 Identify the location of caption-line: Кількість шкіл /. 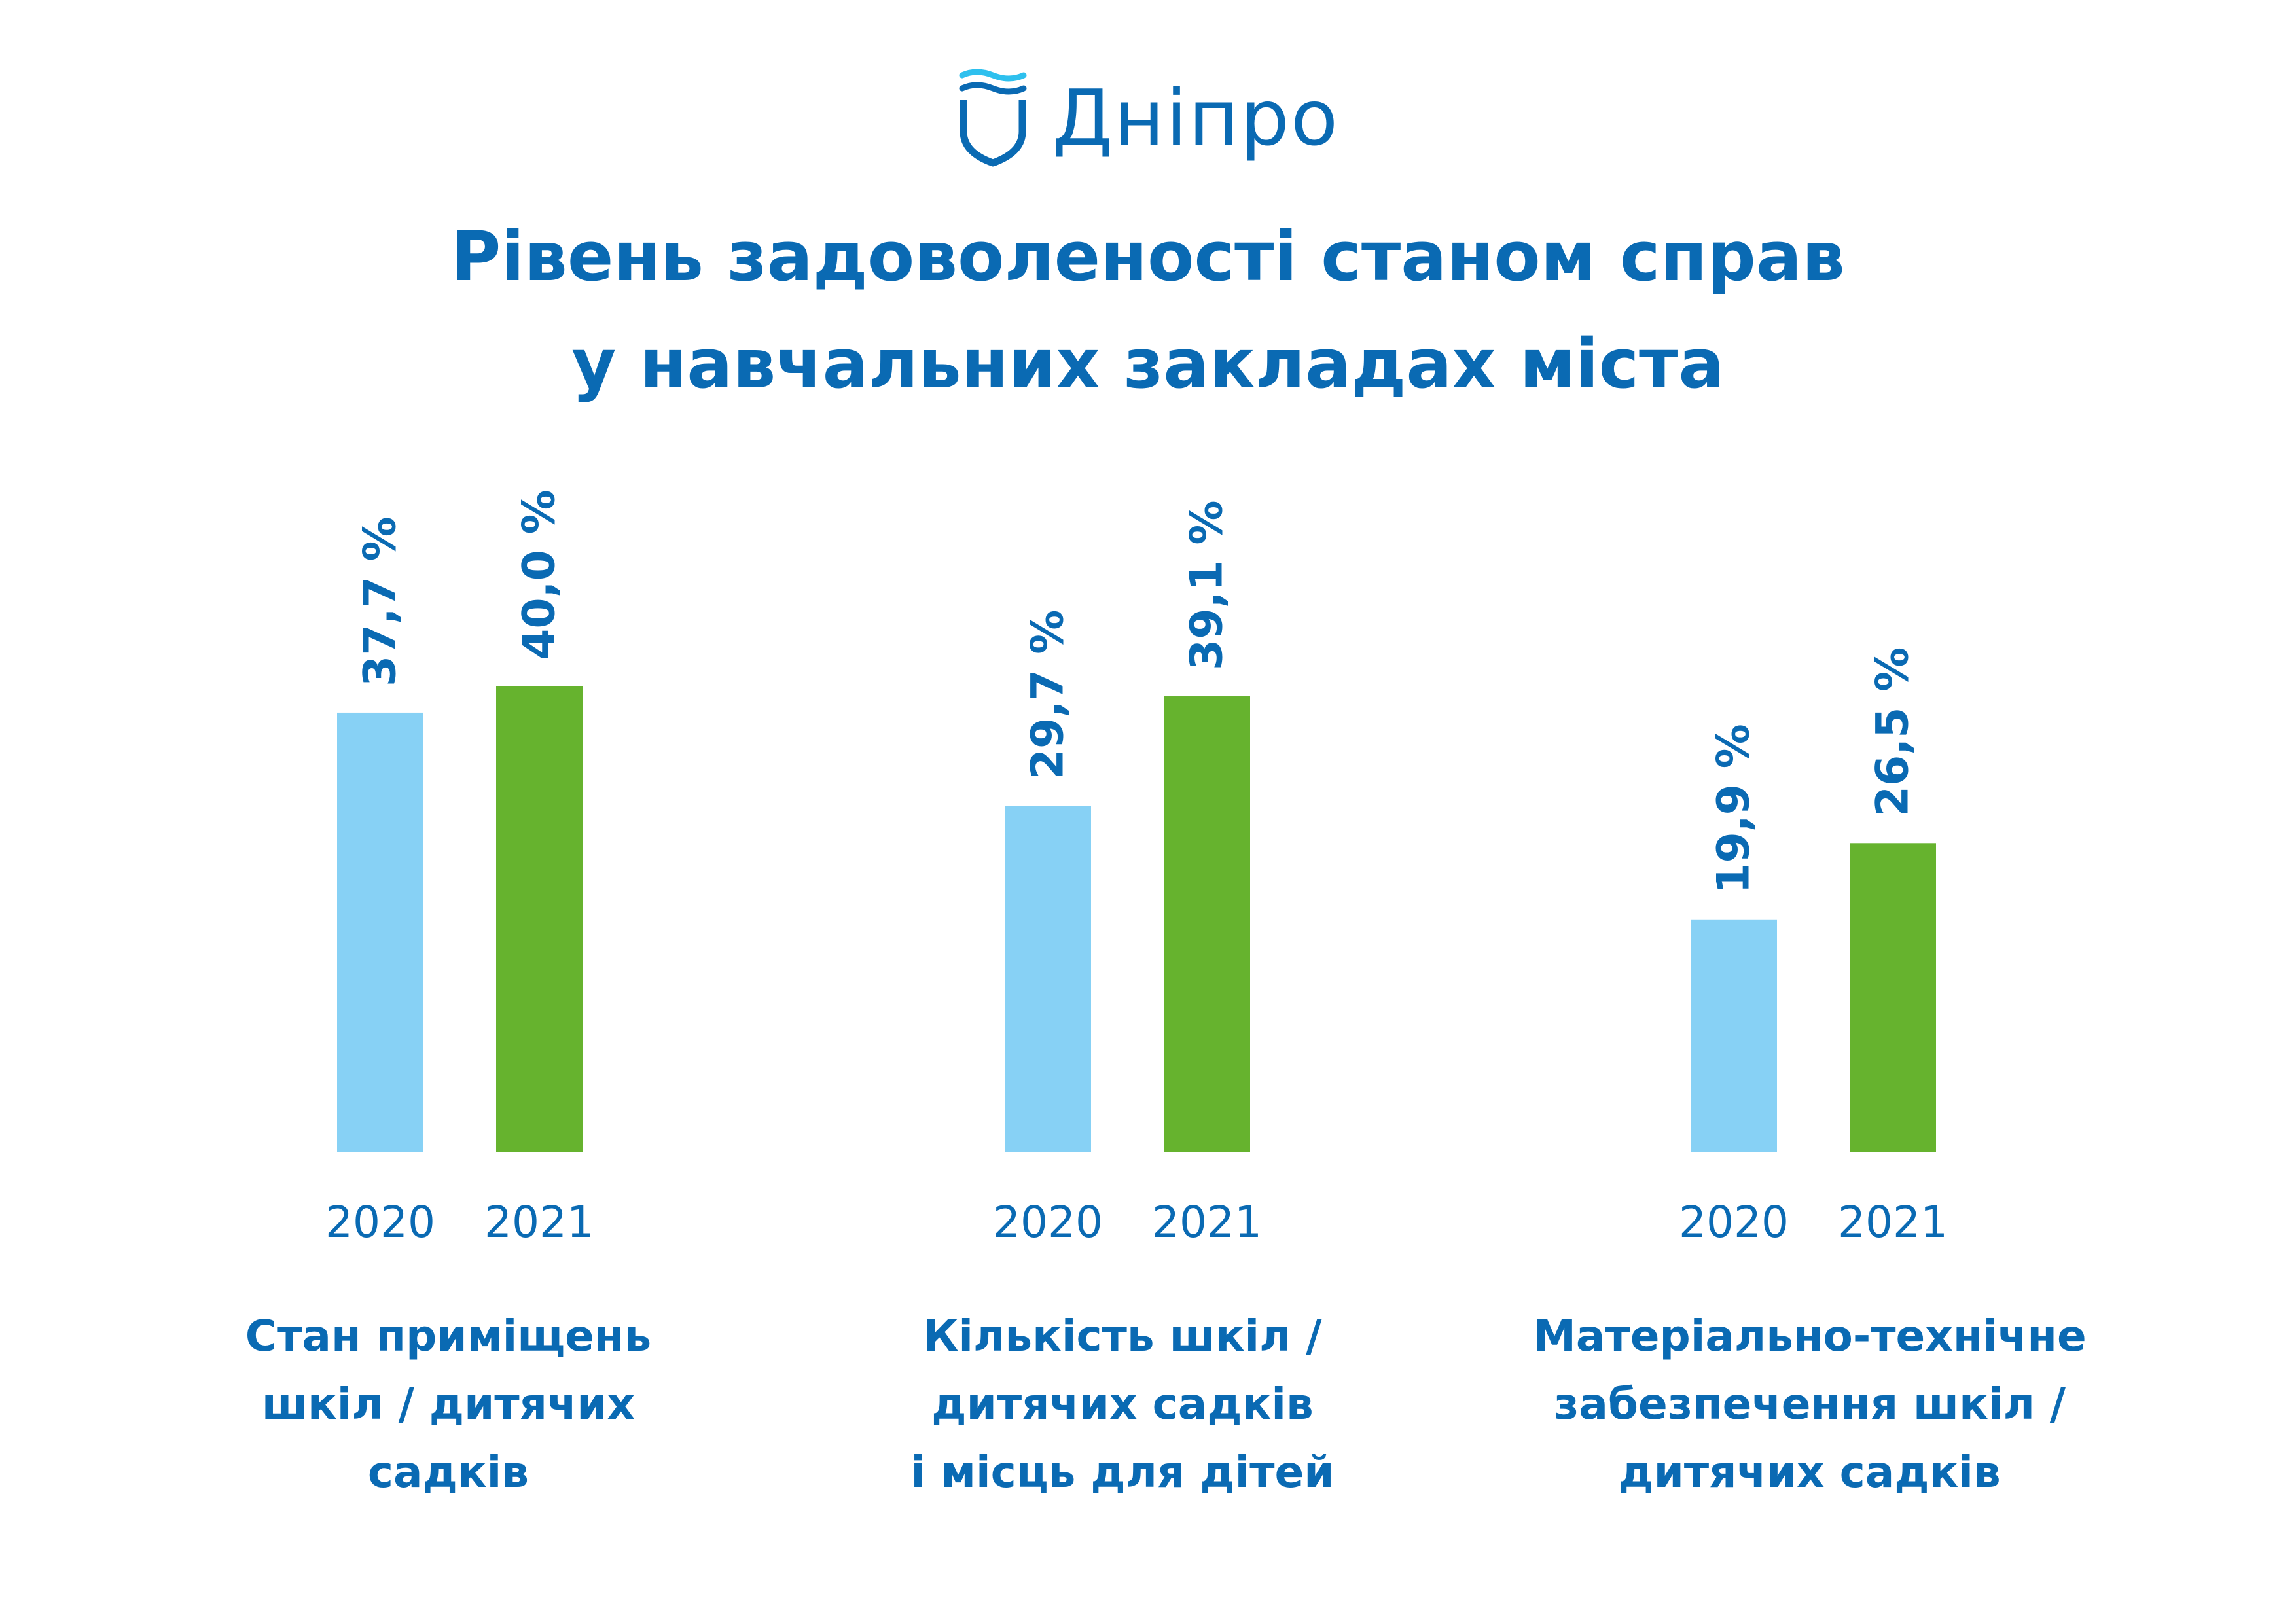
(1122, 1336).